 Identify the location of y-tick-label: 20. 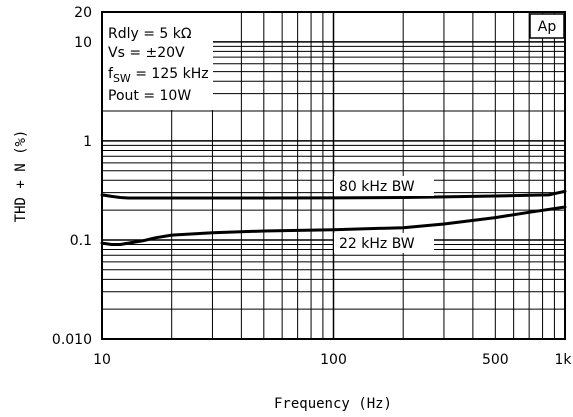
(83, 13).